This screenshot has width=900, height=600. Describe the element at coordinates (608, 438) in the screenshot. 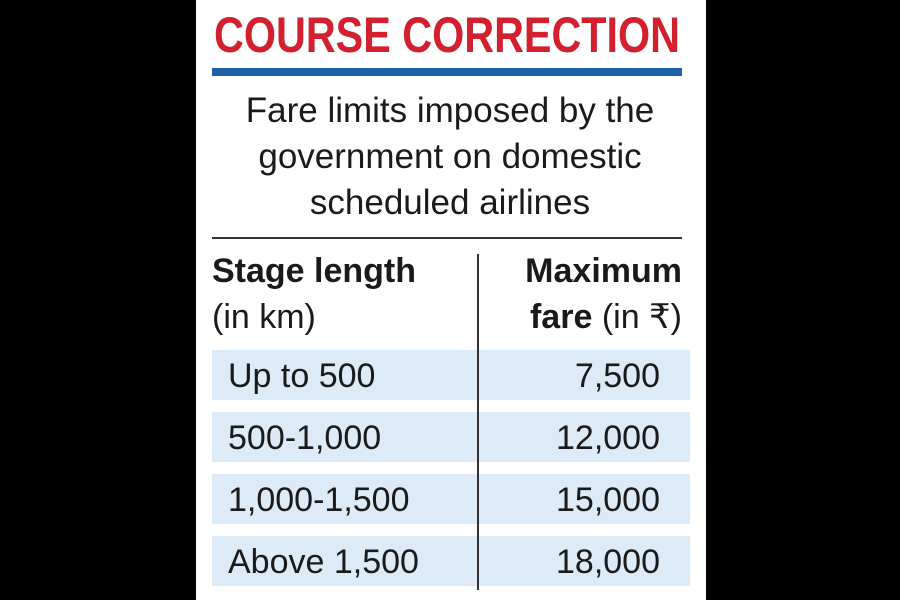

I see `cell: 12,000` at that location.